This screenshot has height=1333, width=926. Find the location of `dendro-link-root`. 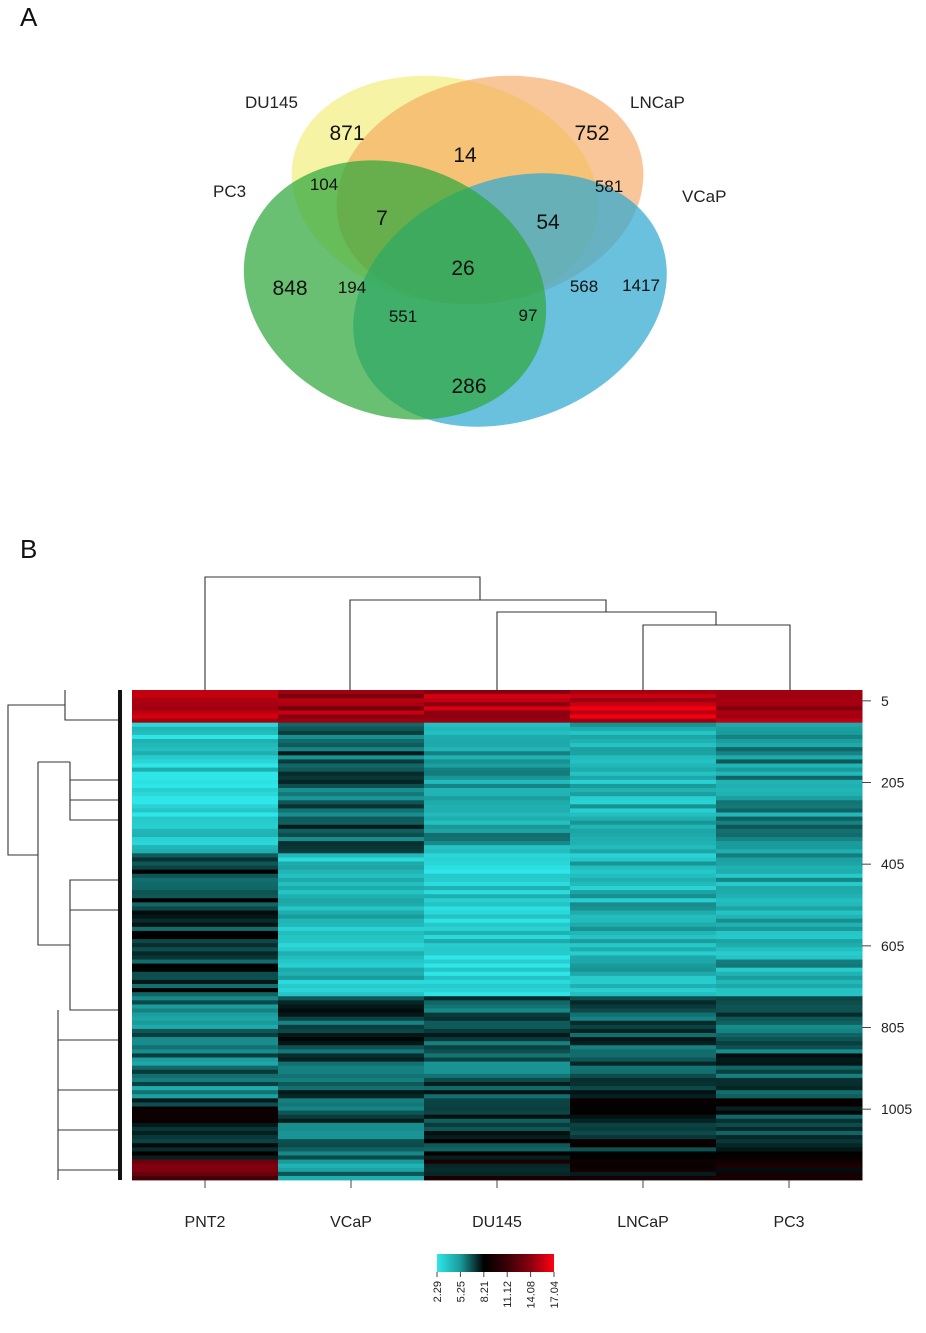

dendro-link-root is located at coordinates (342, 633).